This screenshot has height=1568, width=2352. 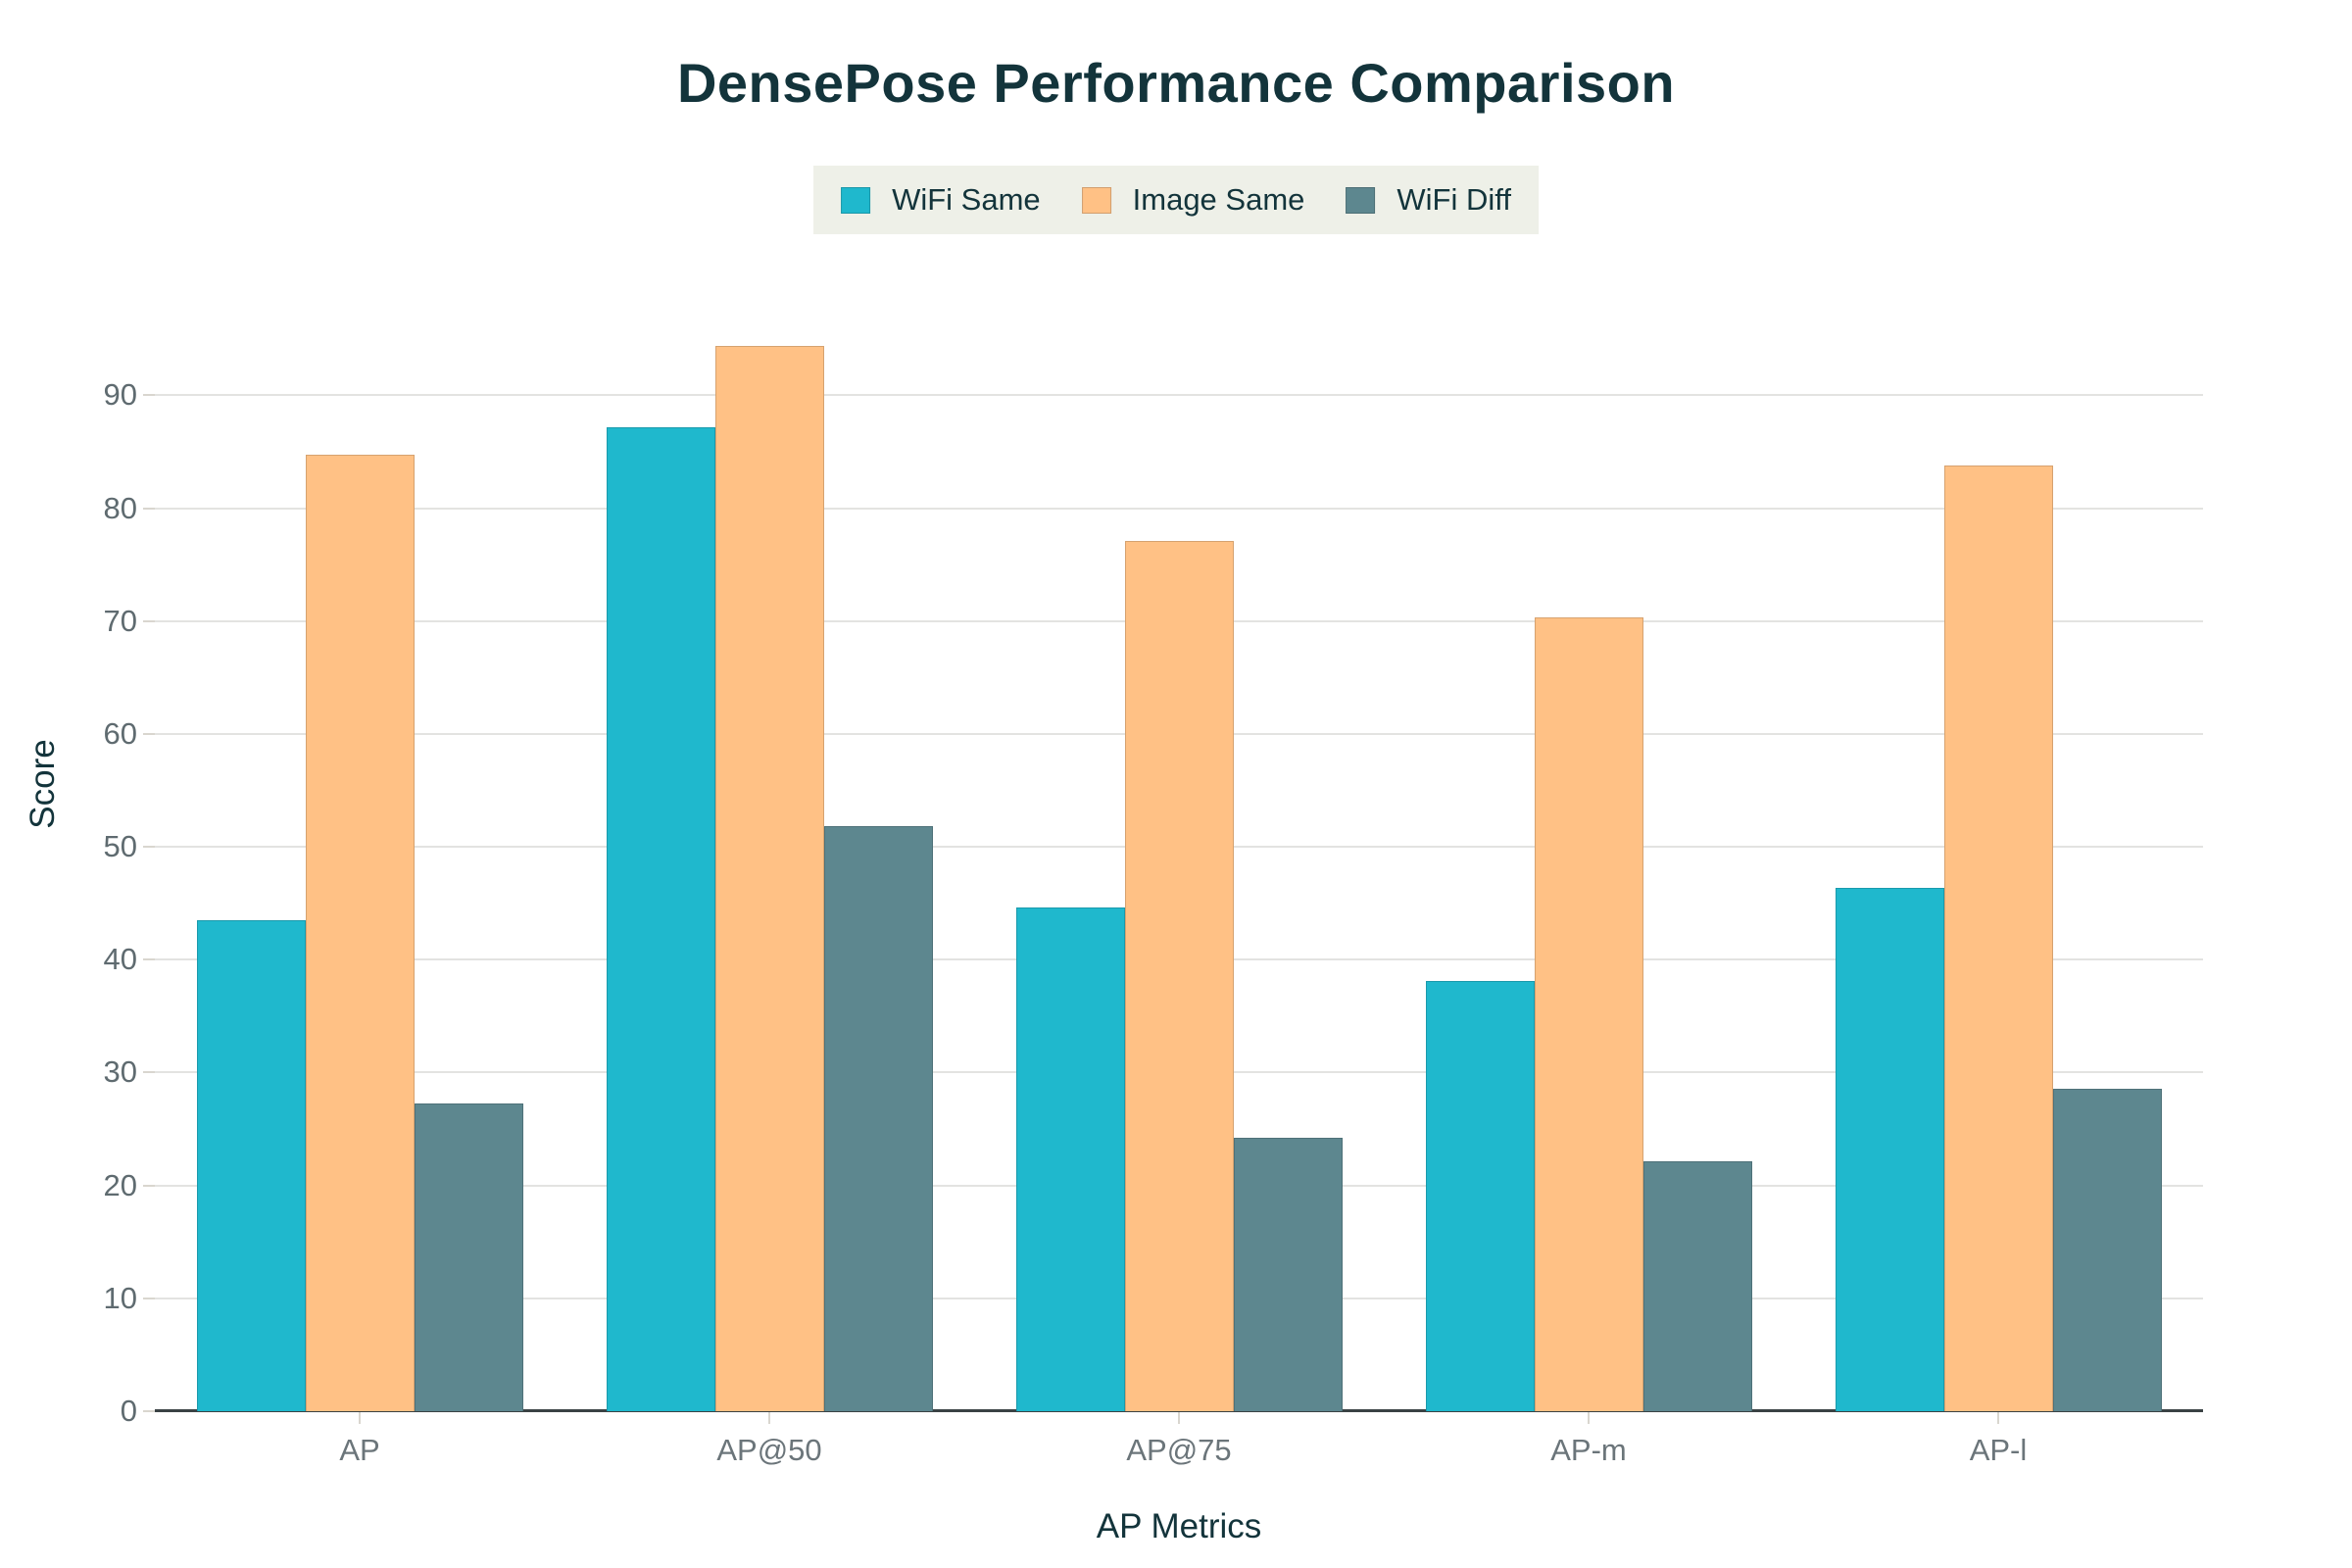 I want to click on x-tick-mark-ap-m, so click(x=1589, y=1418).